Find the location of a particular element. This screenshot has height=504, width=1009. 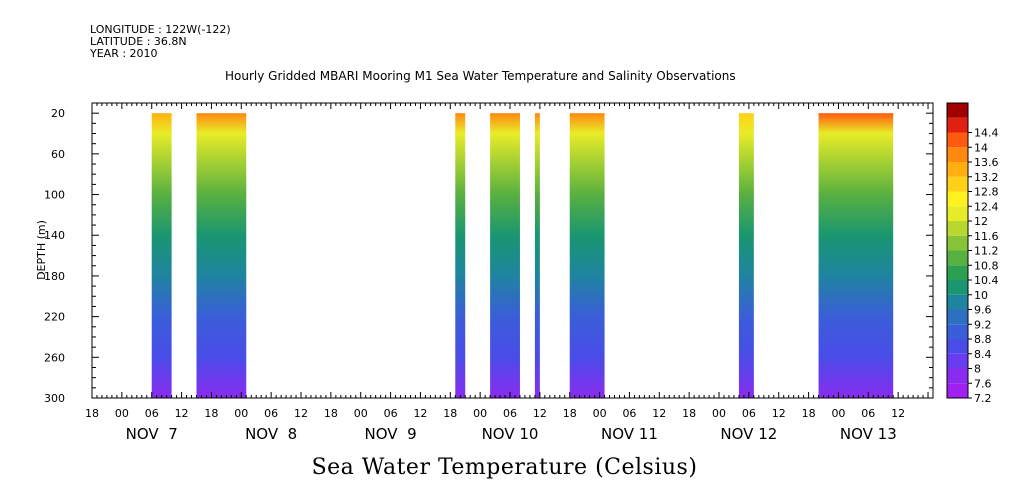

y-tick-label: 20 is located at coordinates (58, 113).